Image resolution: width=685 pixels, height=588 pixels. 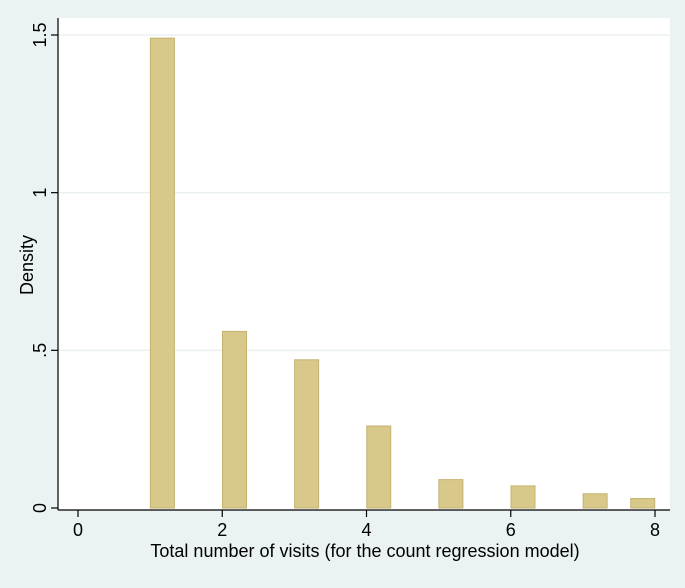 What do you see at coordinates (78, 530) in the screenshot?
I see `x-tick-label-0: 0` at bounding box center [78, 530].